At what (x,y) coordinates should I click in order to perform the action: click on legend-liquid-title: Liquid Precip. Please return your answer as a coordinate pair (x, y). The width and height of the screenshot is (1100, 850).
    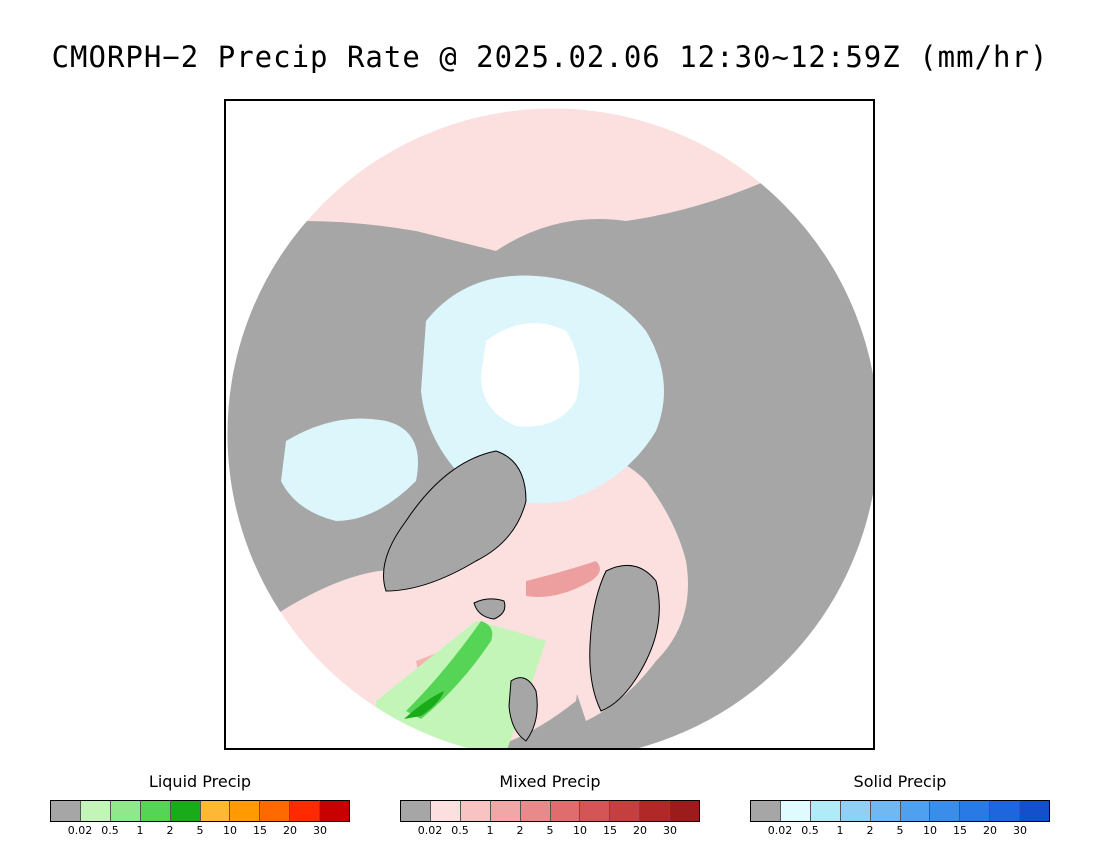
    Looking at the image, I should click on (200, 781).